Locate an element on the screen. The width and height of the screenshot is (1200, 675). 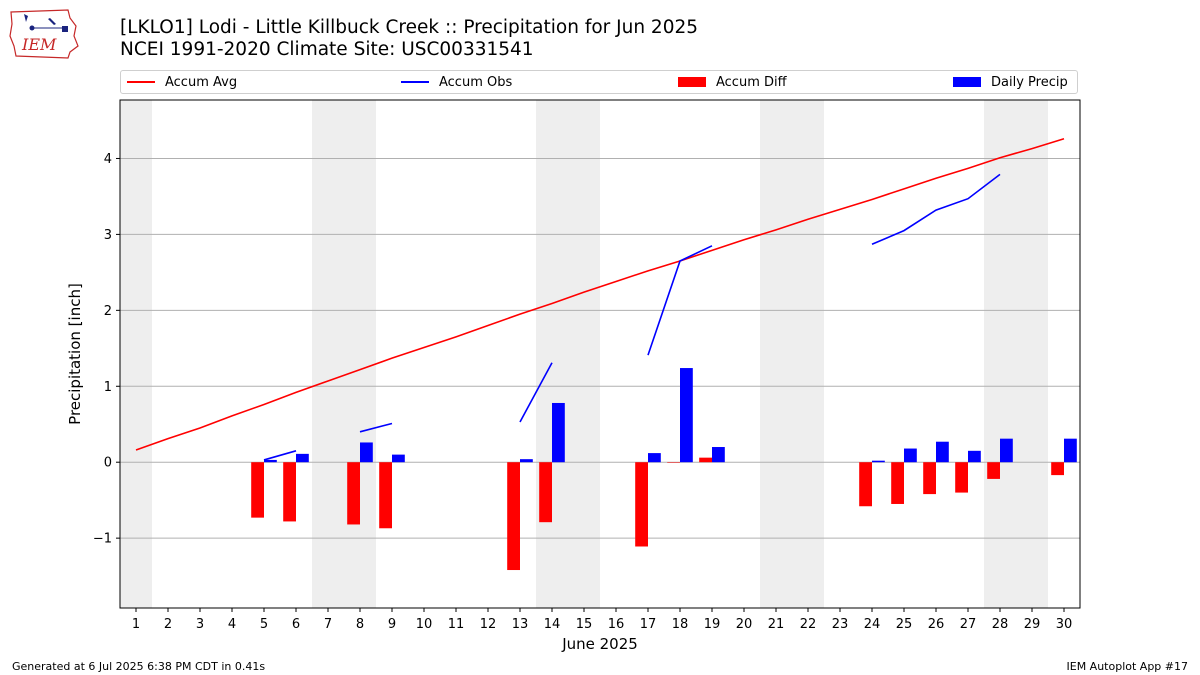
x-tick-label: 6 is located at coordinates (296, 624).